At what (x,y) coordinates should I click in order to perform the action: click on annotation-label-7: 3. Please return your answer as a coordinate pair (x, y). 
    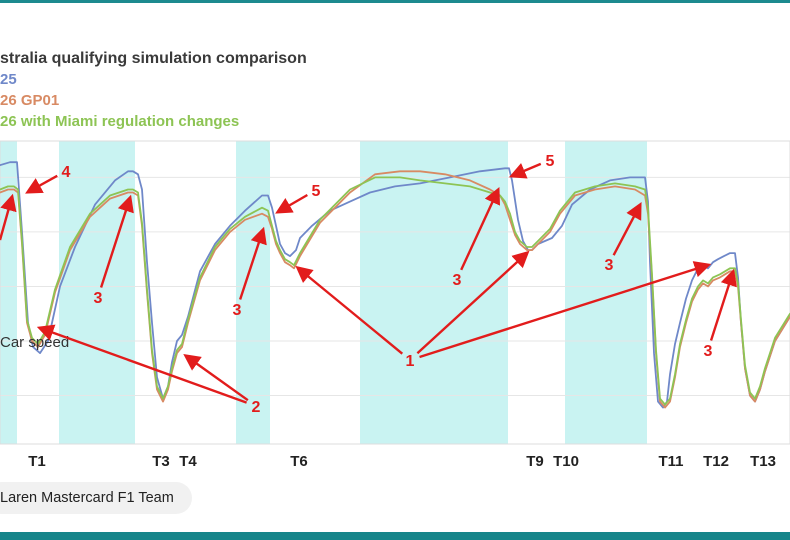
    Looking at the image, I should click on (708, 351).